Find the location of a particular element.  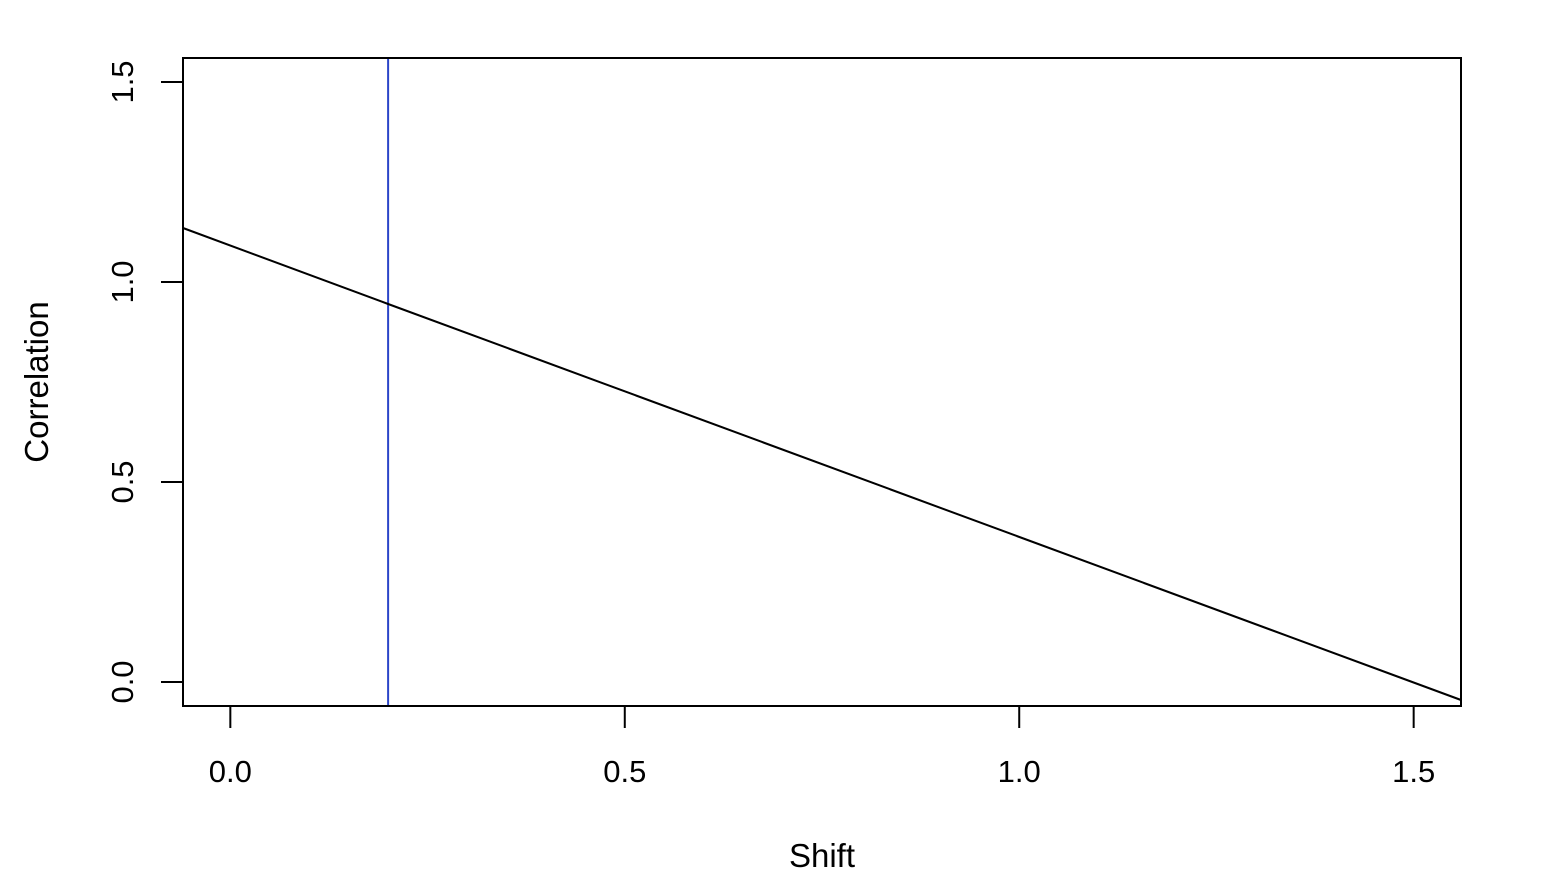

y-axis-title: Correlation is located at coordinates (36, 381).